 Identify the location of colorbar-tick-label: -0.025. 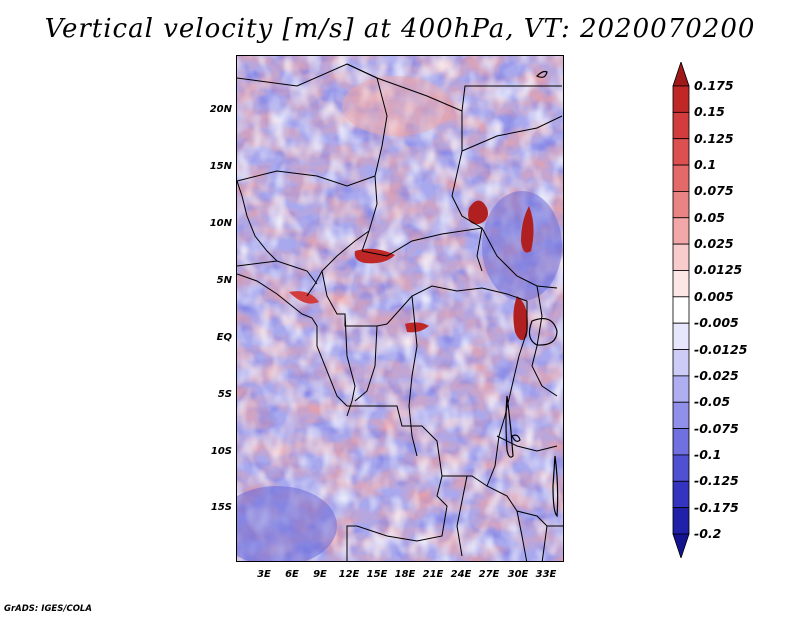
(716, 375).